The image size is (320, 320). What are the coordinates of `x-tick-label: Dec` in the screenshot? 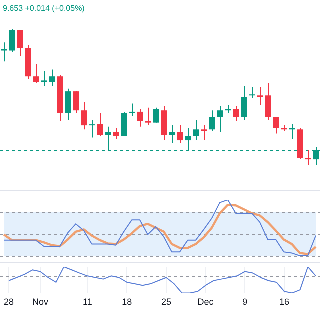 It's located at (206, 302).